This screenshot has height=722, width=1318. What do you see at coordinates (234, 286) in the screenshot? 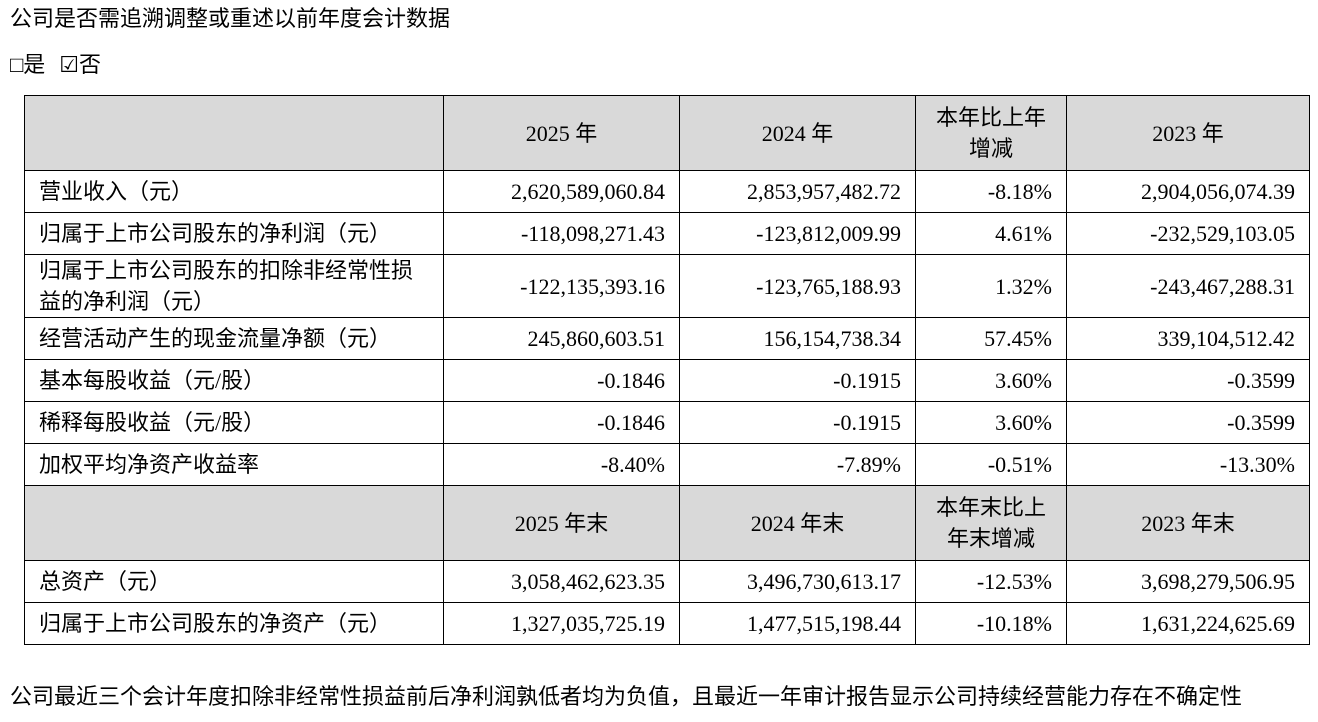
I see `row-label: 归属于上市公司股东的扣除非经常性损益的净利润（元）` at bounding box center [234, 286].